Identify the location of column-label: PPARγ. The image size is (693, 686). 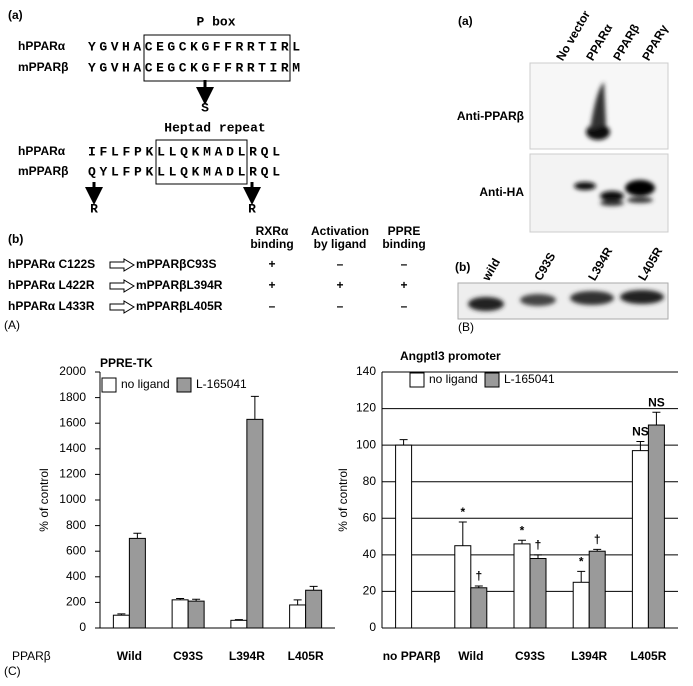
(655, 42).